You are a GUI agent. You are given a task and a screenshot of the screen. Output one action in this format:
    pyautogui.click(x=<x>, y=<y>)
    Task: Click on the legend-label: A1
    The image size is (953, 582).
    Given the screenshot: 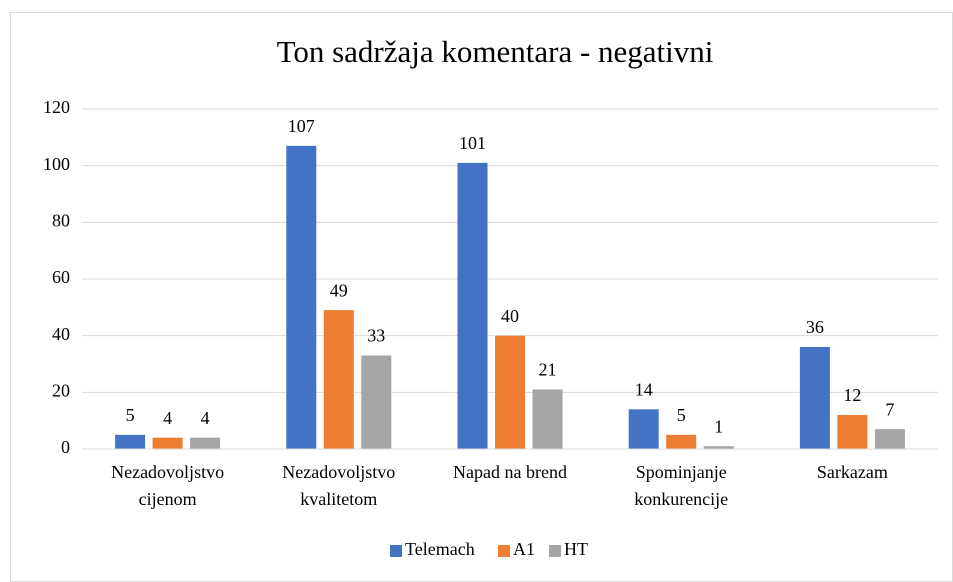 What is the action you would take?
    pyautogui.click(x=524, y=549)
    